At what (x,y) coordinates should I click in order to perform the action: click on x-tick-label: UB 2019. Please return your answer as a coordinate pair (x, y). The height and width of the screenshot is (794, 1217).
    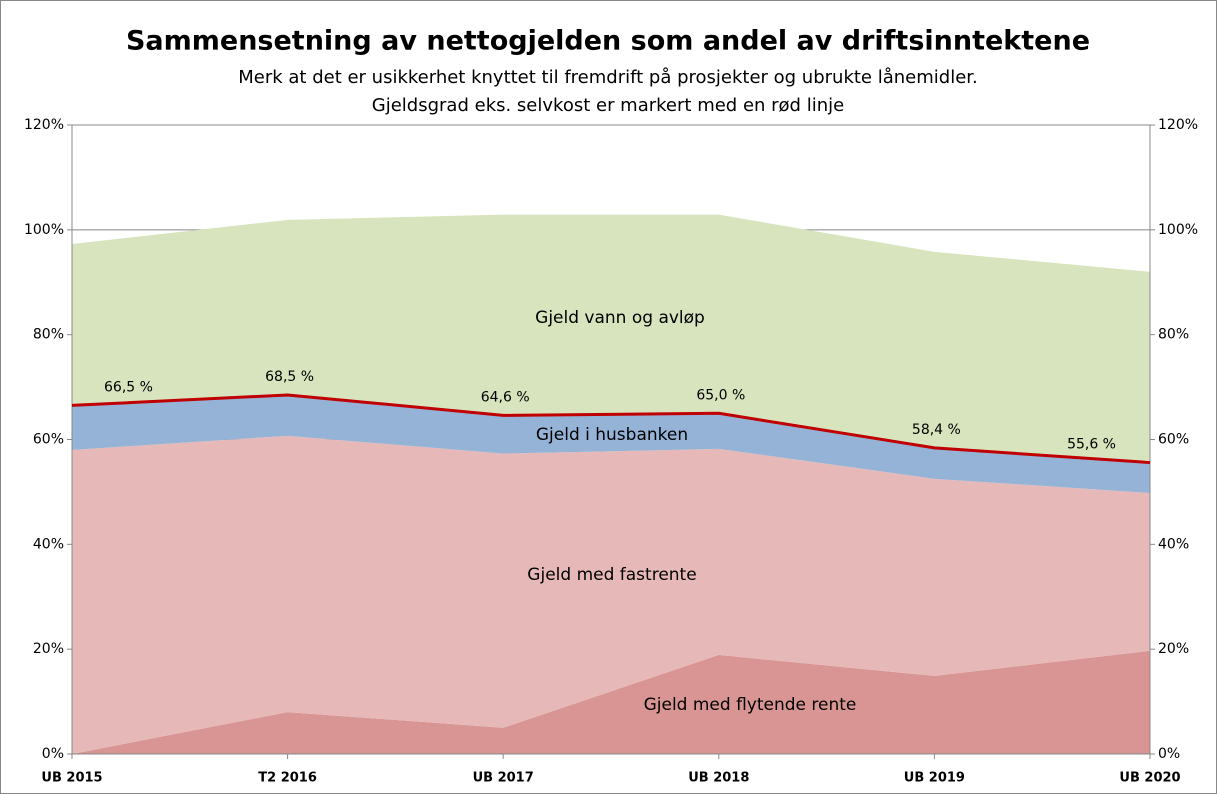
    Looking at the image, I should click on (934, 778).